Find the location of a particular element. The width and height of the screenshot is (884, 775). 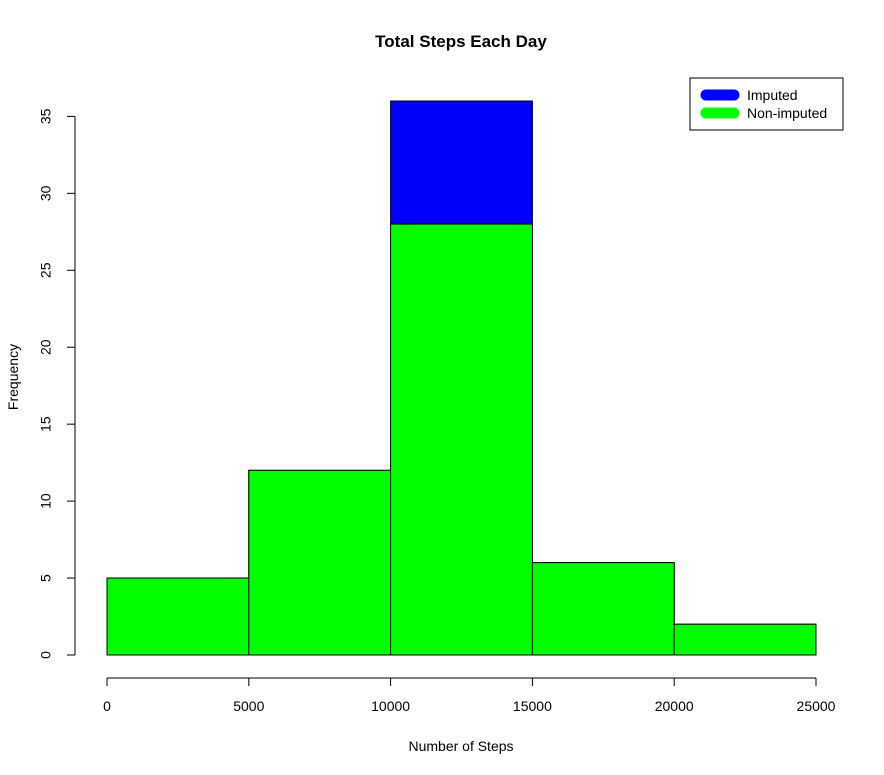

x-axis-label: Number of Steps is located at coordinates (460, 746).